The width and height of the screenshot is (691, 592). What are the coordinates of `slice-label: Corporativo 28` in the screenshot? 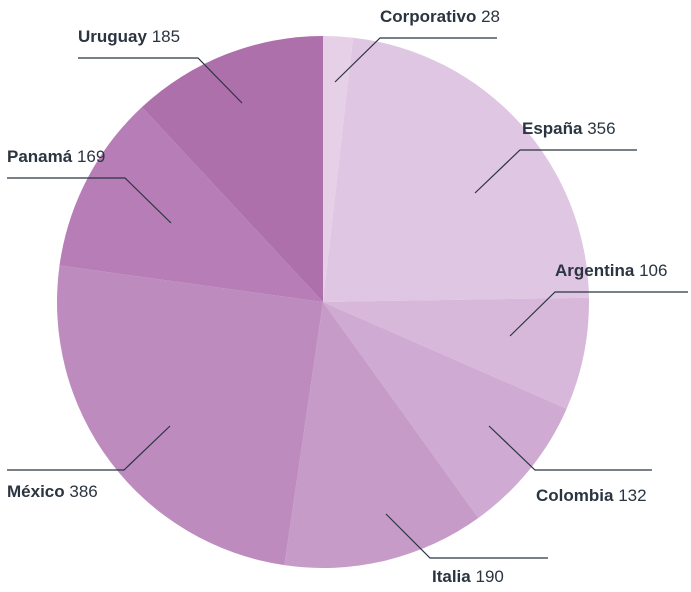 It's located at (440, 16).